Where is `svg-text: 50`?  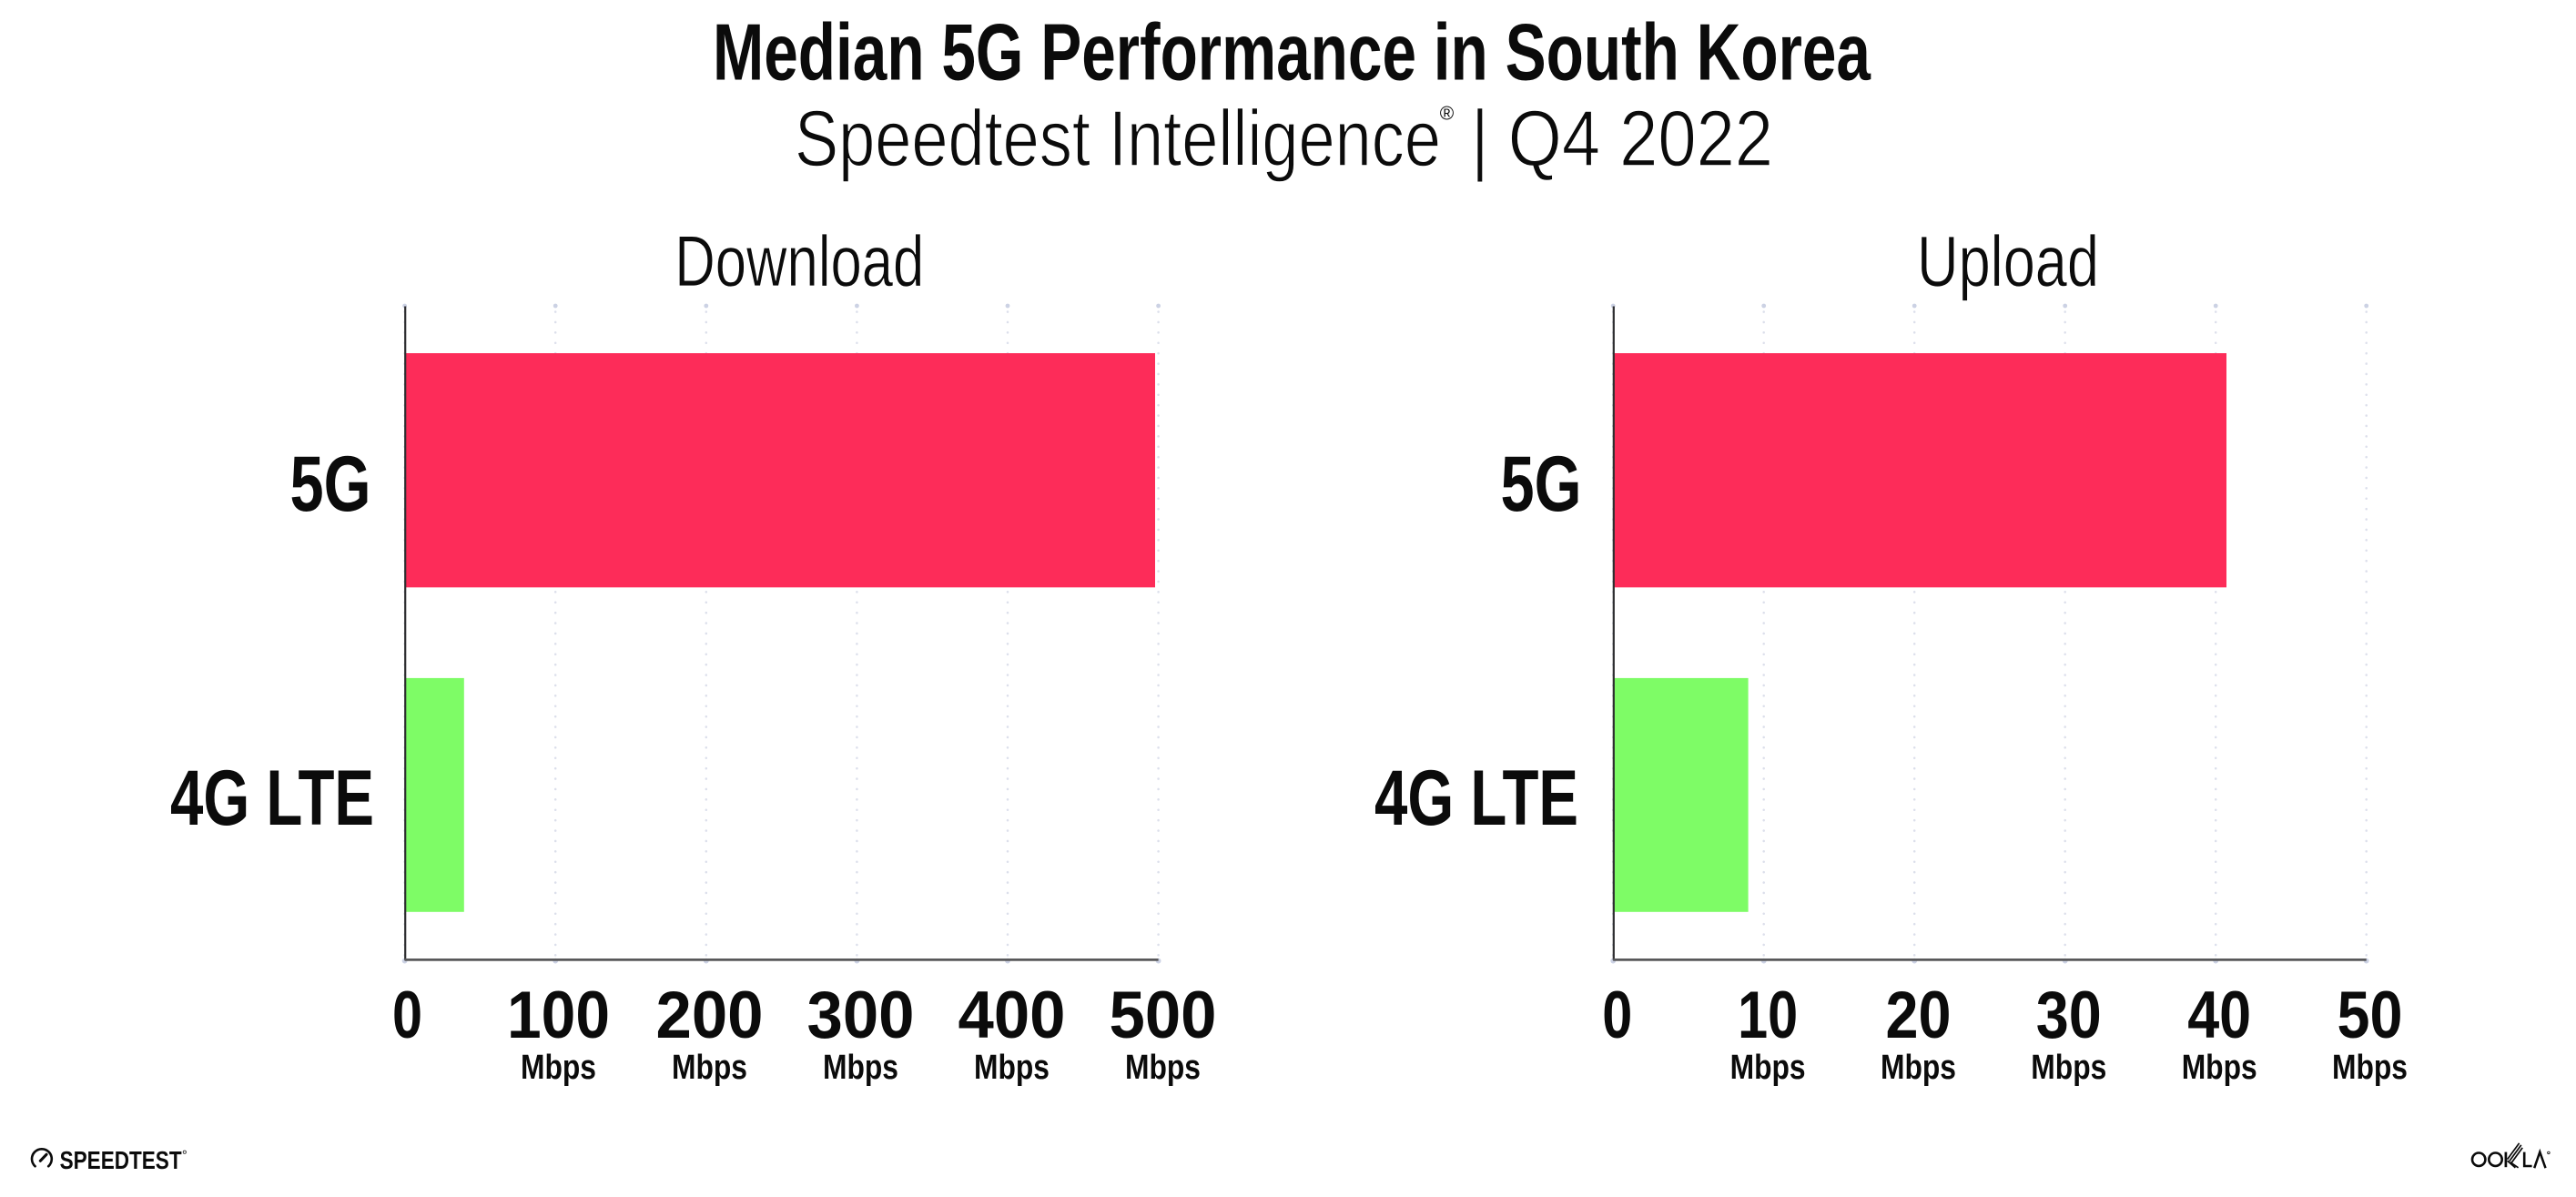
svg-text: 50 is located at coordinates (2370, 1015).